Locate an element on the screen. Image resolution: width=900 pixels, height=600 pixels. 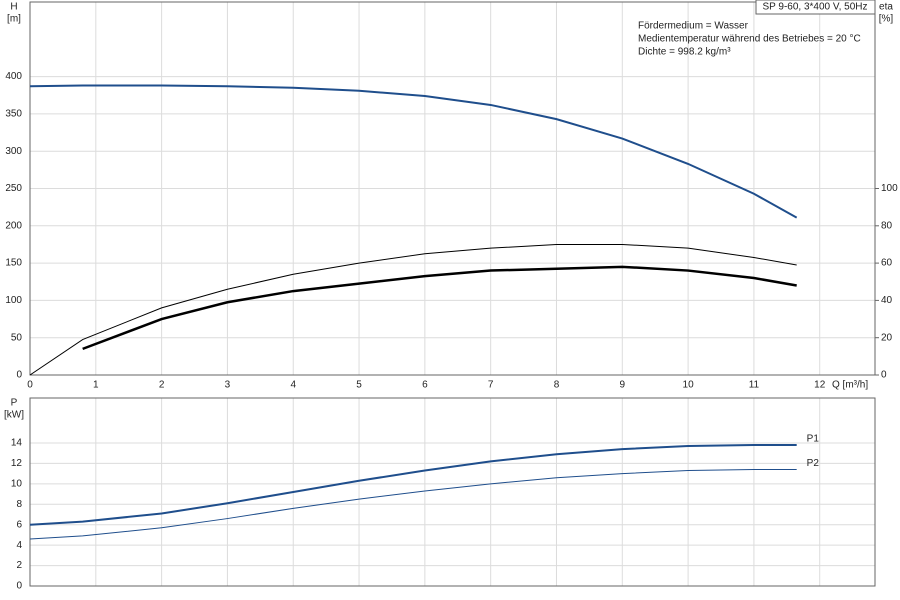
y-tick-label: 10 is located at coordinates (17, 483).